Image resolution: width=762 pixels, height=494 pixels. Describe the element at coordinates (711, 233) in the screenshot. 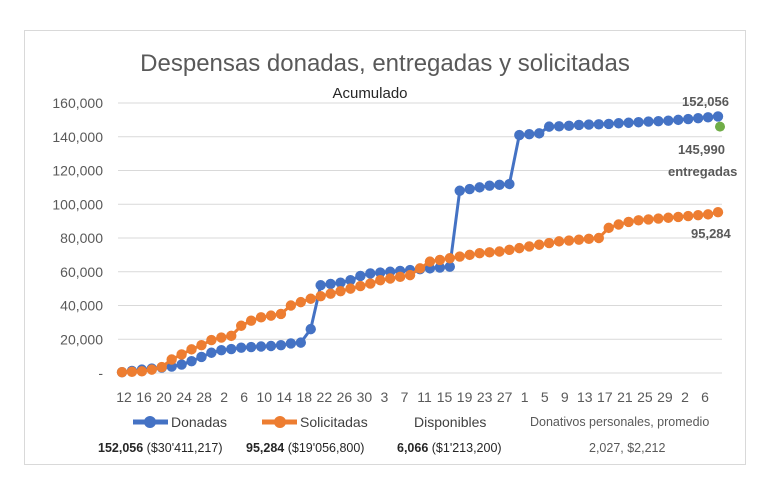

I see `solicitadas-final-label: 95,284` at that location.